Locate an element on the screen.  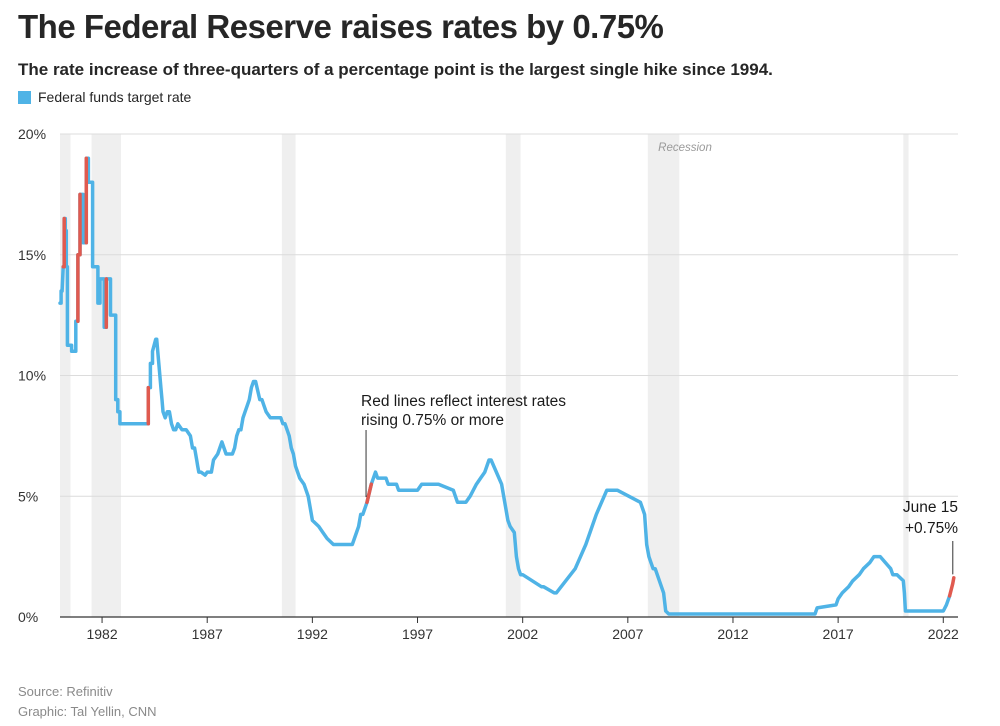
recession-label: Recession is located at coordinates (685, 148).